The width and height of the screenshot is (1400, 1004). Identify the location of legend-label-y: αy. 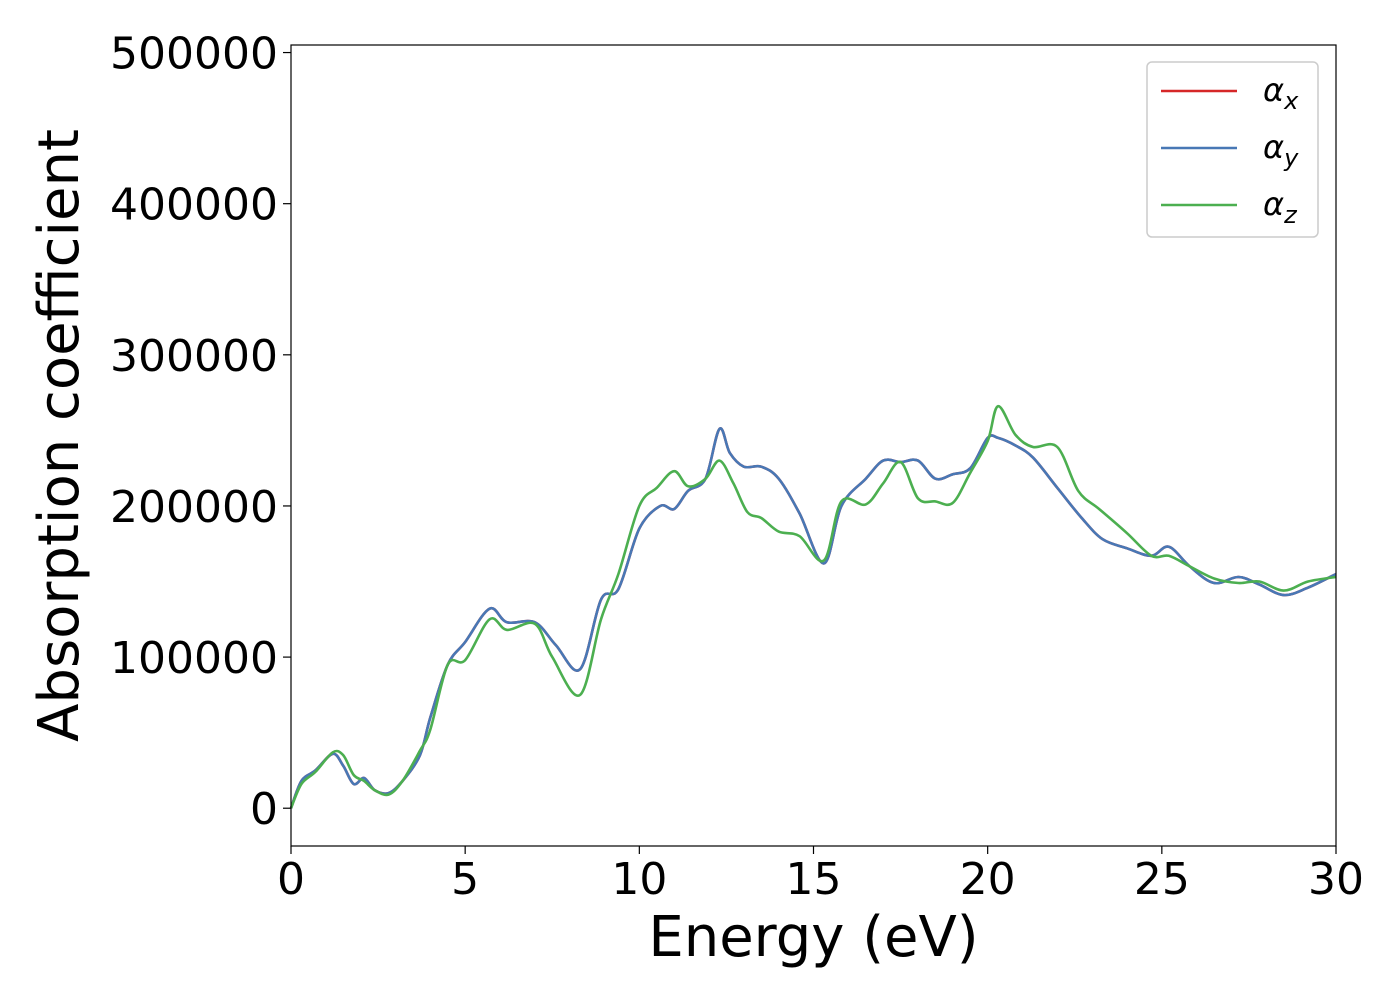
(1281, 150).